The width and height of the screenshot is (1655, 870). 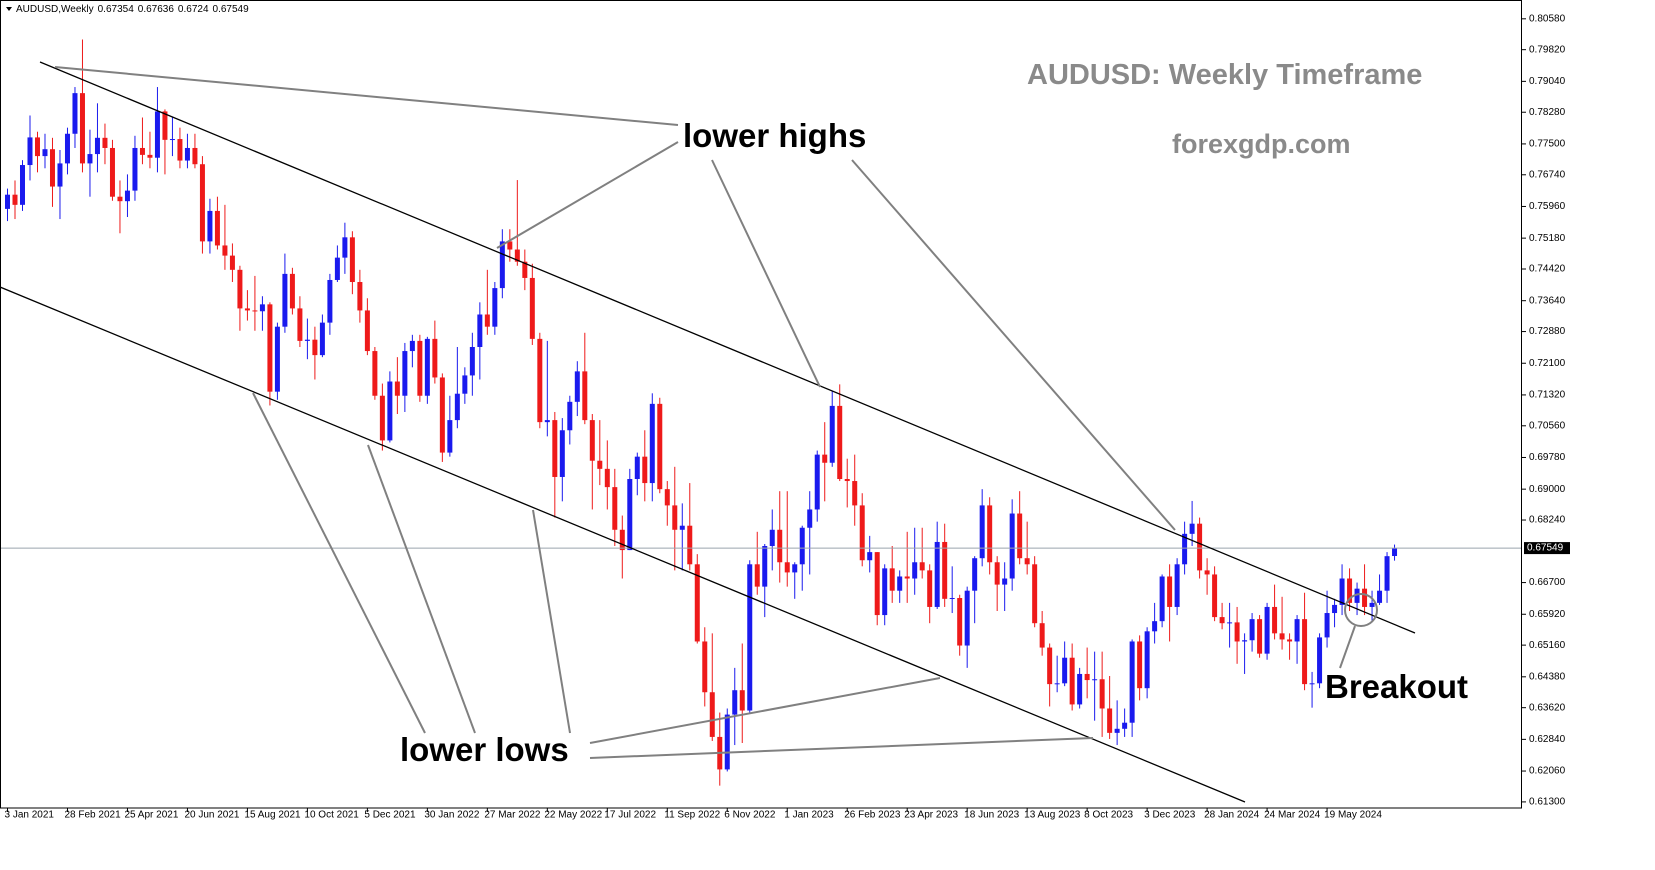 What do you see at coordinates (1396, 686) in the screenshot?
I see `annotation: Breakout` at bounding box center [1396, 686].